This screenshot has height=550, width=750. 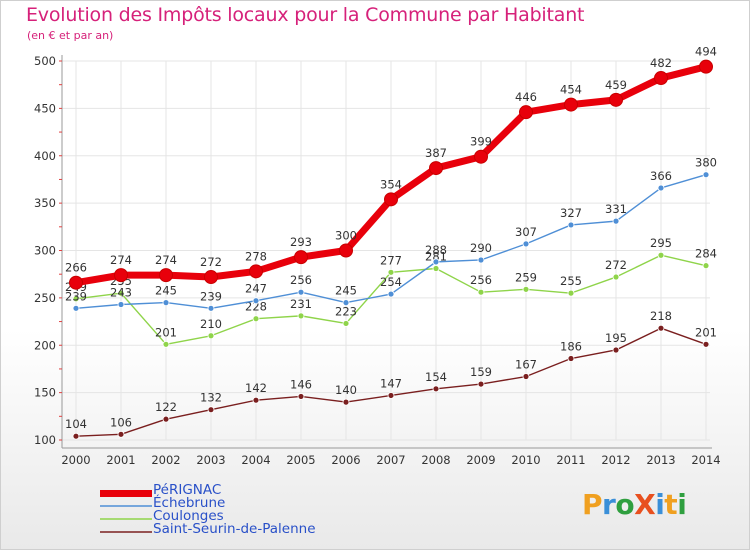 What do you see at coordinates (615, 460) in the screenshot?
I see `x-tick-label: 2012` at bounding box center [615, 460].